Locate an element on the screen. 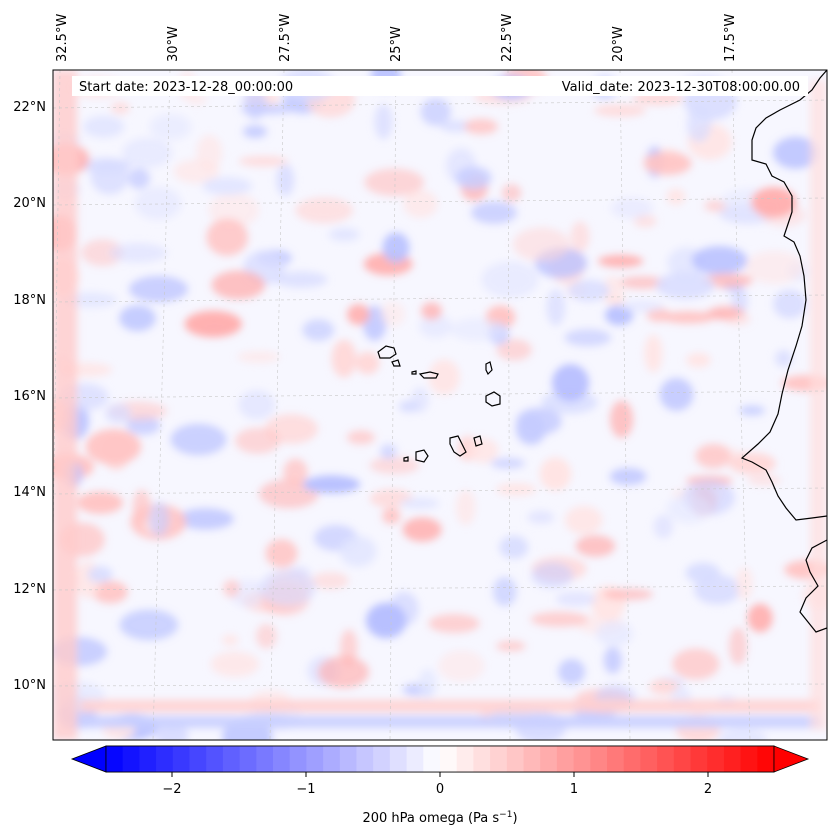 The image size is (837, 839). island-santo-antao is located at coordinates (387, 352).